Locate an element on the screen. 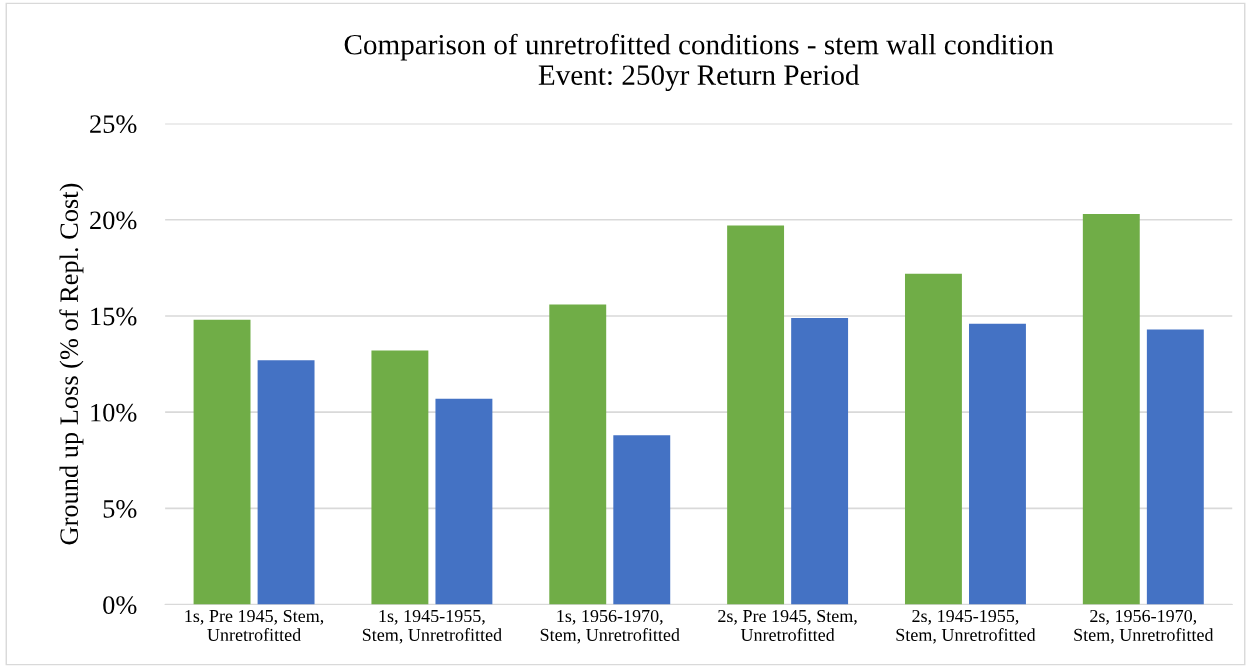 The height and width of the screenshot is (668, 1251). x-tick-label: 1s, 1945-1955, Stem, Unretrofitted is located at coordinates (432, 626).